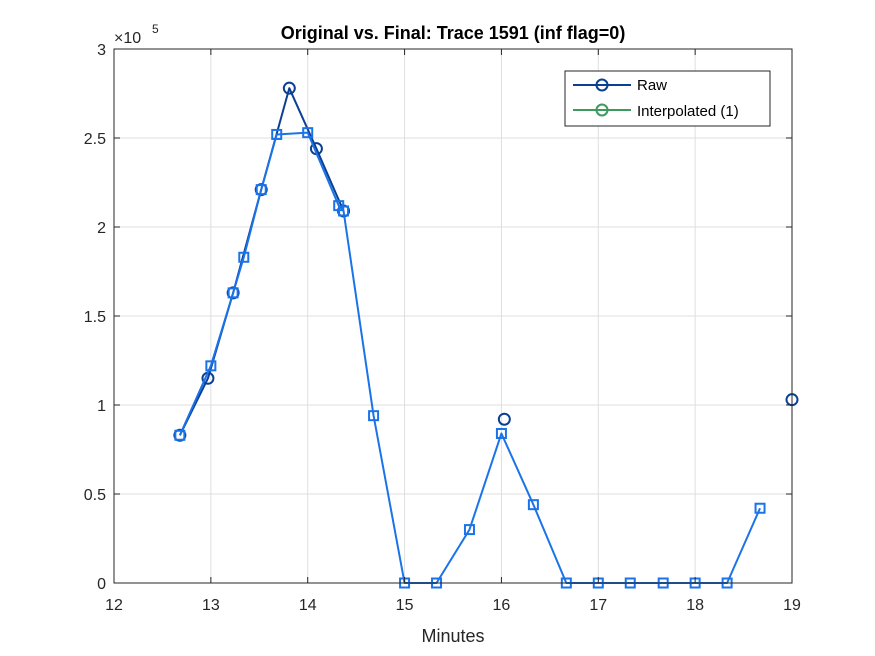 The width and height of the screenshot is (875, 656). Describe the element at coordinates (502, 605) in the screenshot. I see `x-tick-label: 16` at that location.